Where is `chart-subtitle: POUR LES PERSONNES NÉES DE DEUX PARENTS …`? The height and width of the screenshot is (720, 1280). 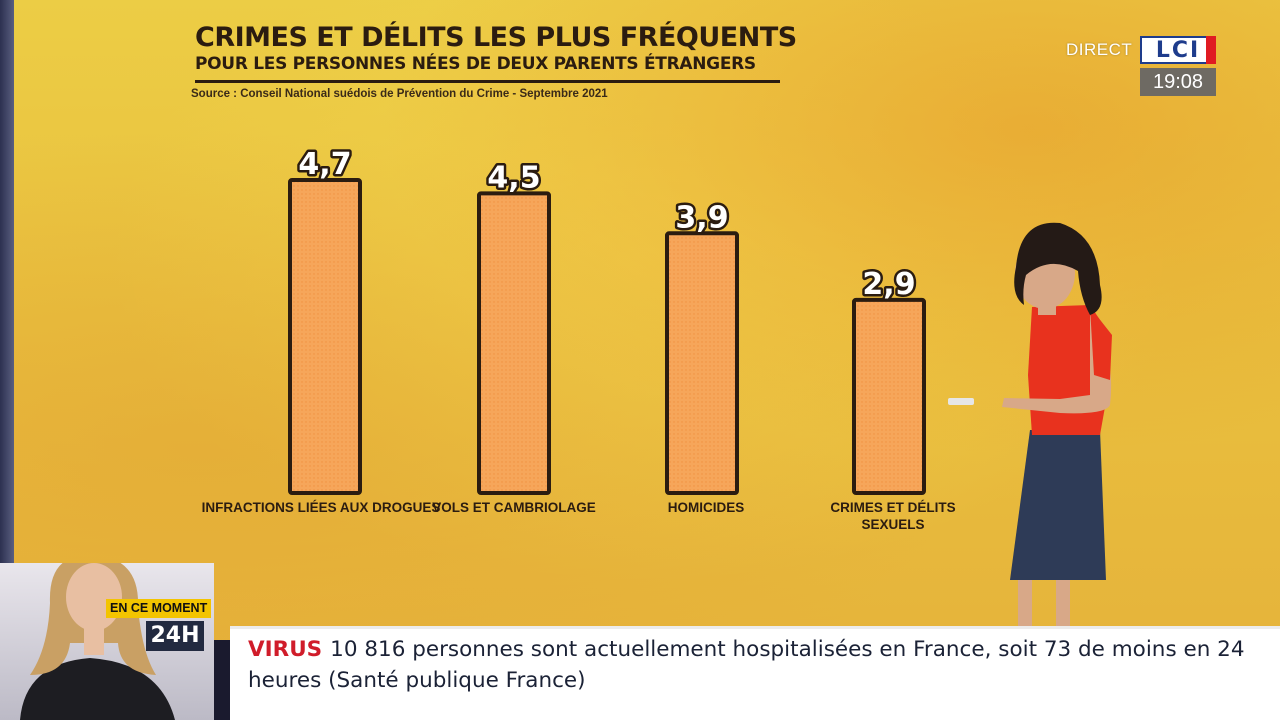
chart-subtitle: POUR LES PERSONNES NÉES DE DEUX PARENTS … is located at coordinates (475, 64).